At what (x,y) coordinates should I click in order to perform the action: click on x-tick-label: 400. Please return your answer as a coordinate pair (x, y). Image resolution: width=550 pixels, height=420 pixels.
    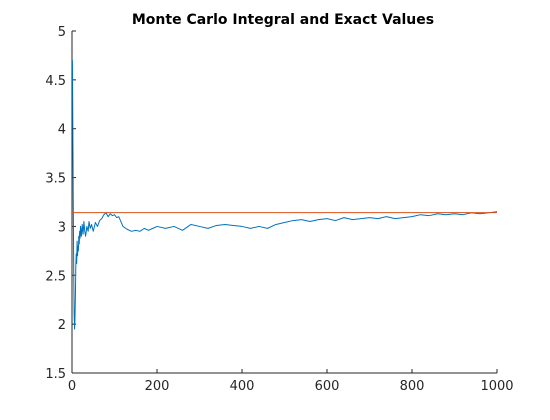
    Looking at the image, I should click on (242, 386).